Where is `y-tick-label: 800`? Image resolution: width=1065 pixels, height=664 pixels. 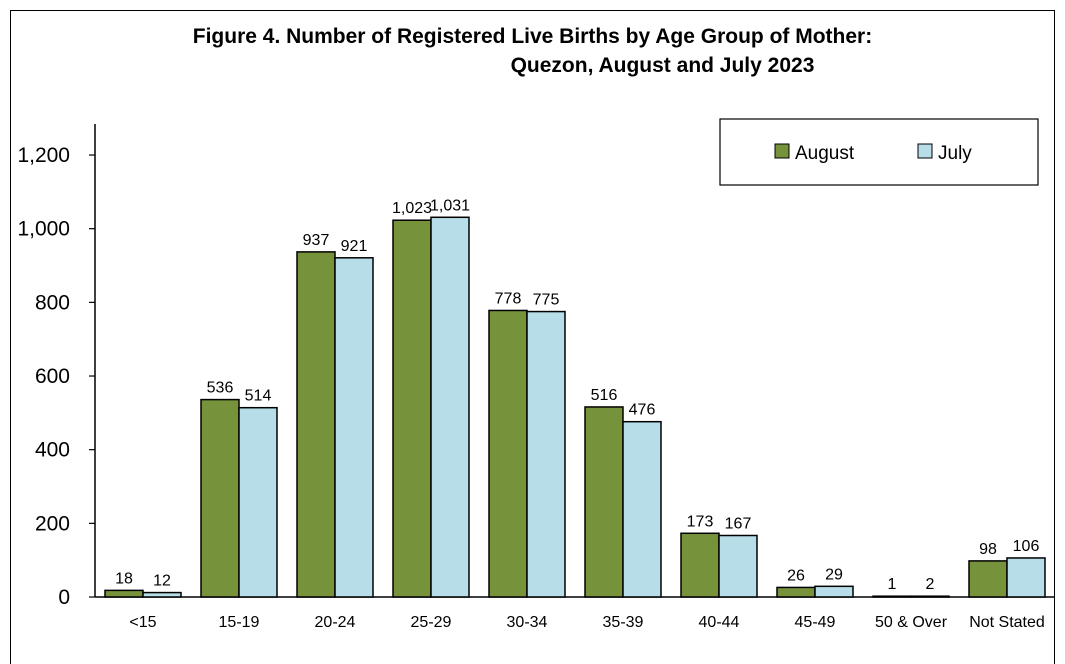
y-tick-label: 800 is located at coordinates (52, 302).